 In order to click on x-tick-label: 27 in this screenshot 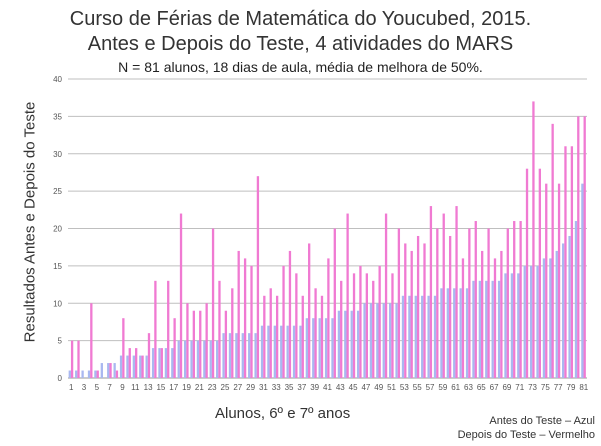, I will do `click(237, 387)`.